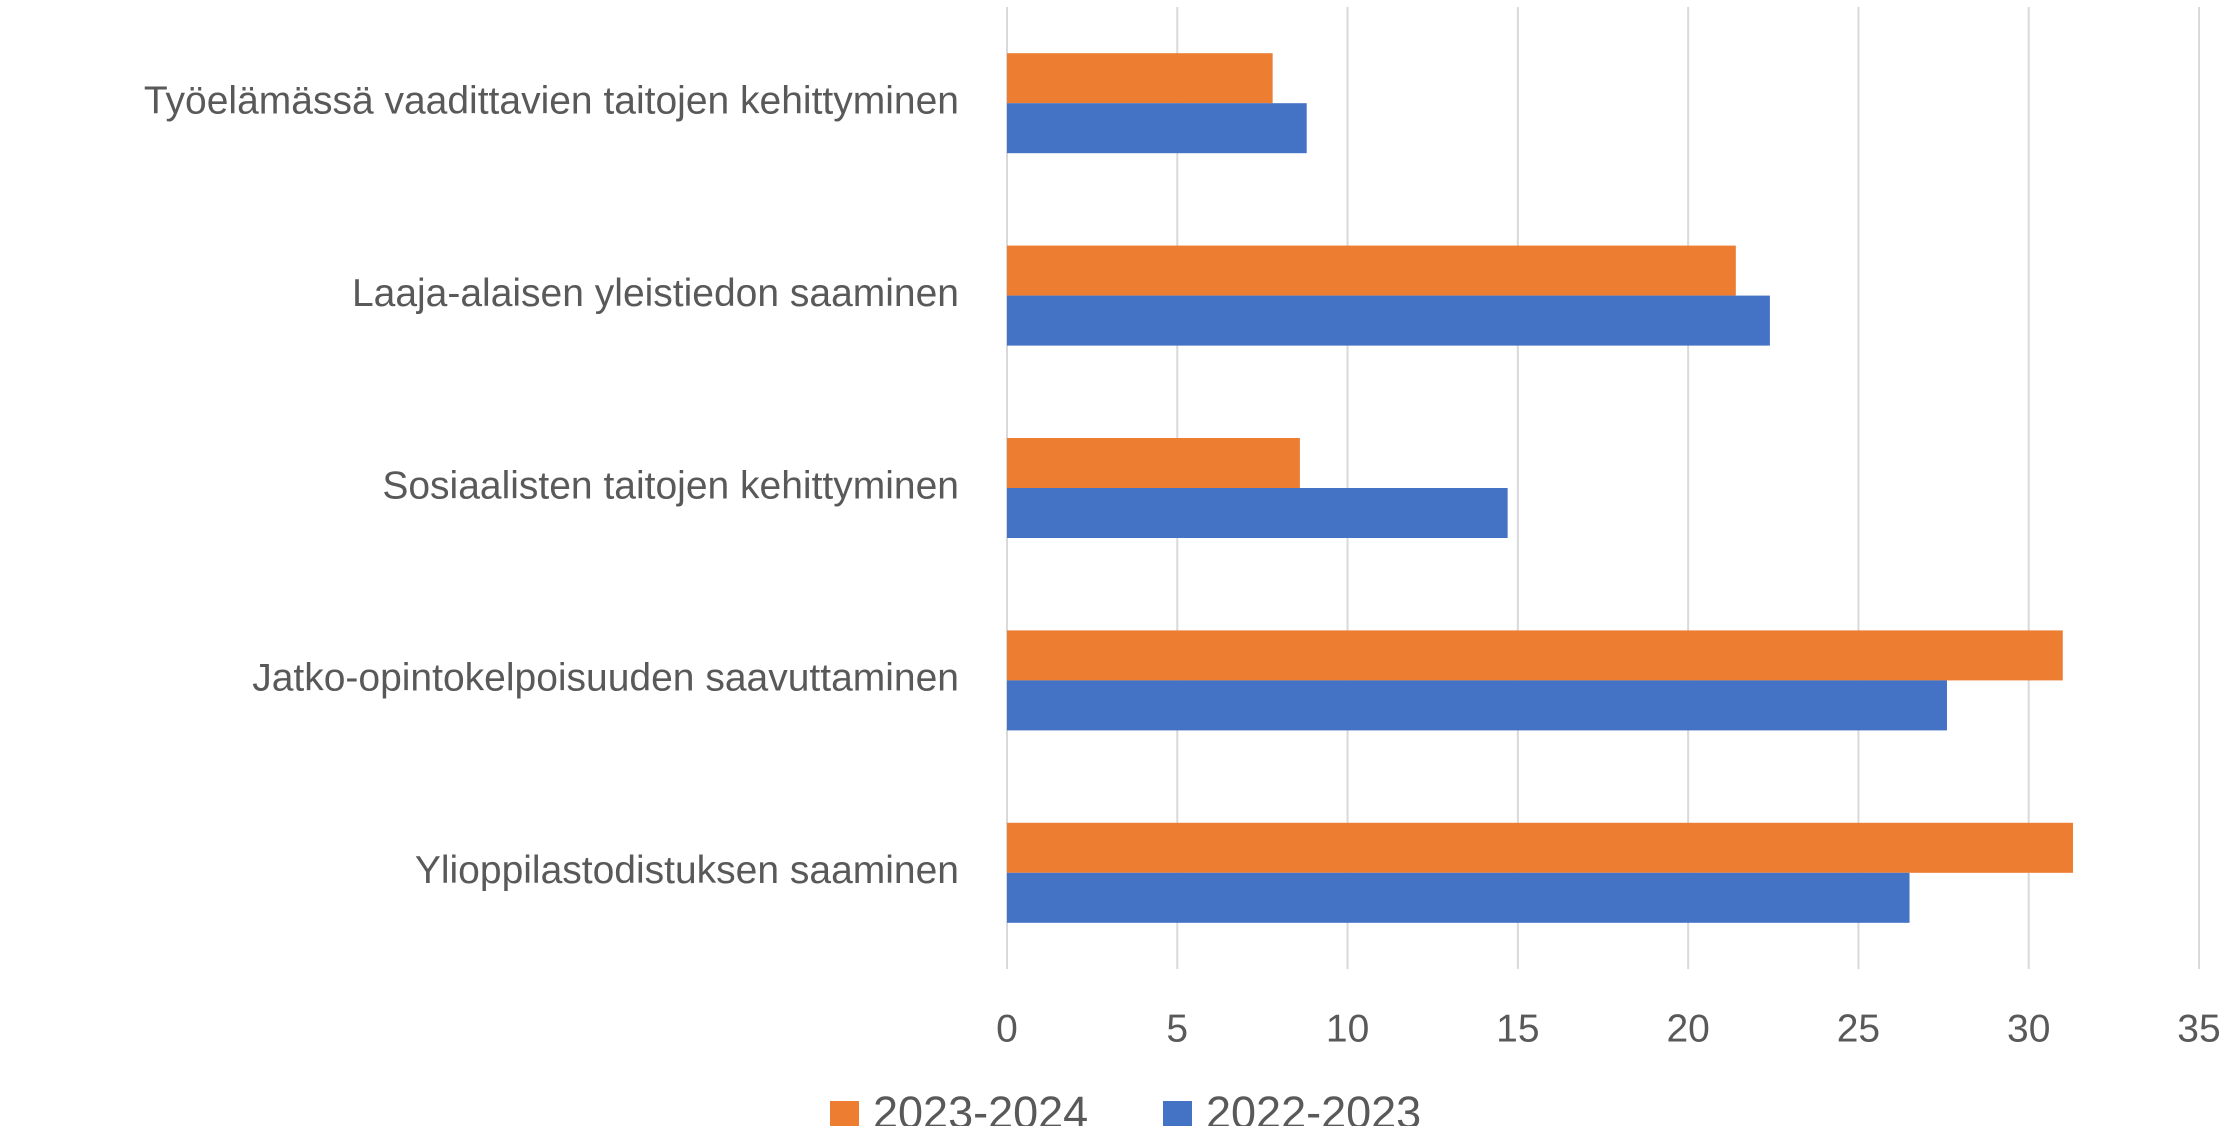  Describe the element at coordinates (980, 1106) in the screenshot. I see `legend-label: 2023-2024` at that location.